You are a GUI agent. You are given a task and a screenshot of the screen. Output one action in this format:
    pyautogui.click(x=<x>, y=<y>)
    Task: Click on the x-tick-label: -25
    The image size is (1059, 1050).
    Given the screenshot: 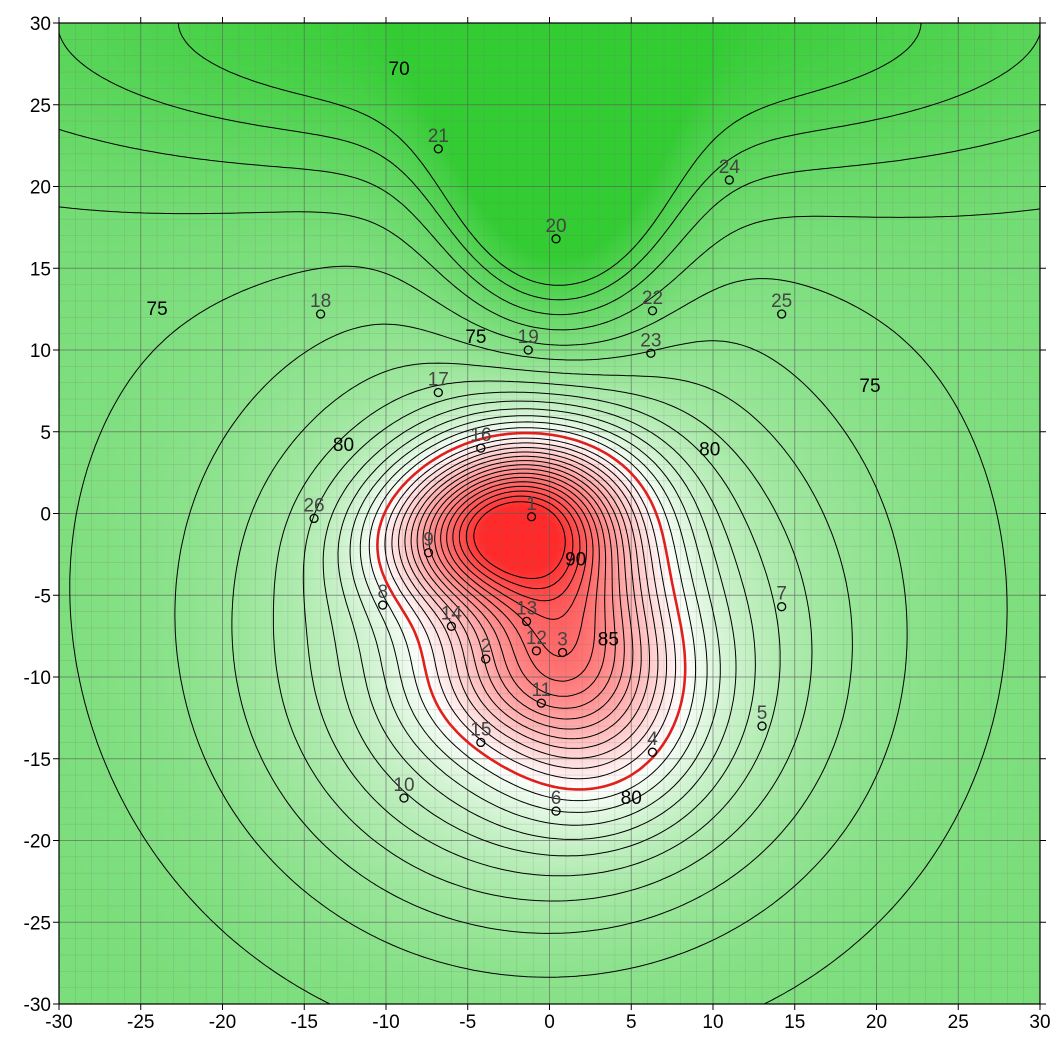 What is the action you would take?
    pyautogui.click(x=140, y=1022)
    